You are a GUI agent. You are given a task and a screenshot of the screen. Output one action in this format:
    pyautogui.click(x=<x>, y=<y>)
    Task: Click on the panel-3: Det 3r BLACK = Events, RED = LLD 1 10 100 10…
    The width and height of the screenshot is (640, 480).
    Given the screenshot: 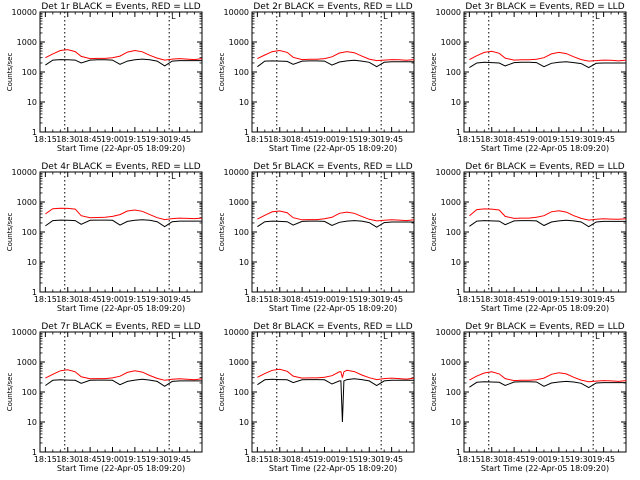 What is the action you would take?
    pyautogui.click(x=528, y=77)
    